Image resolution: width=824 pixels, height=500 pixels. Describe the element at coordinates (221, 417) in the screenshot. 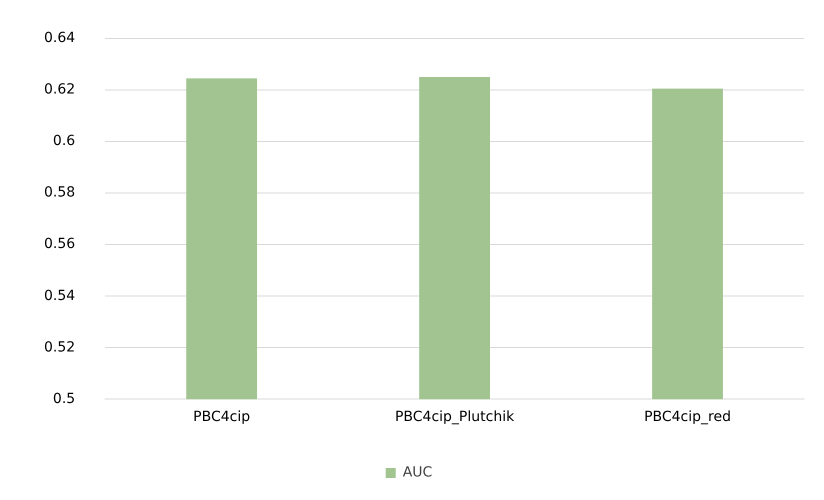

I see `x-tick-label: PBC4cip` at that location.